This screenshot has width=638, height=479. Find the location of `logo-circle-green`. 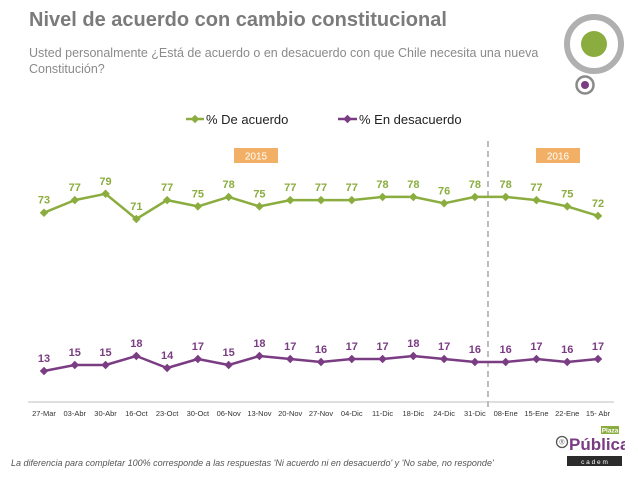

logo-circle-green is located at coordinates (594, 44).